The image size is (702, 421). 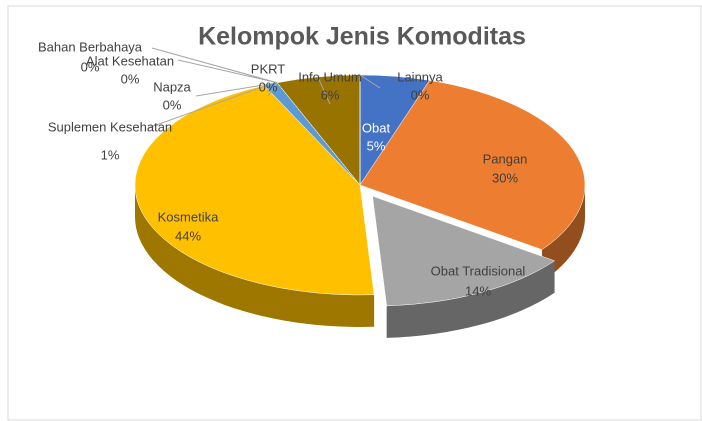 I want to click on value-label: 6%, so click(x=330, y=94).